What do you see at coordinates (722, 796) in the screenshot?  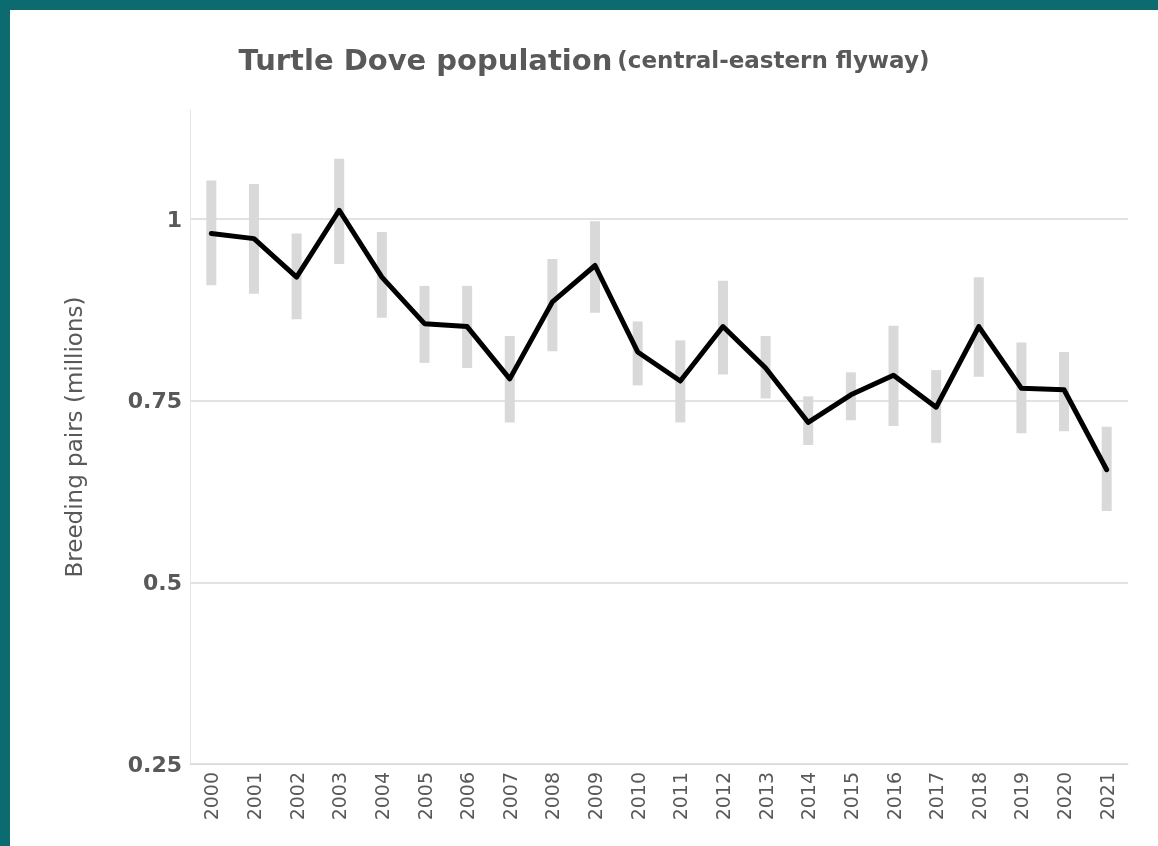 I see `x-tick-label: 2012` at bounding box center [722, 796].